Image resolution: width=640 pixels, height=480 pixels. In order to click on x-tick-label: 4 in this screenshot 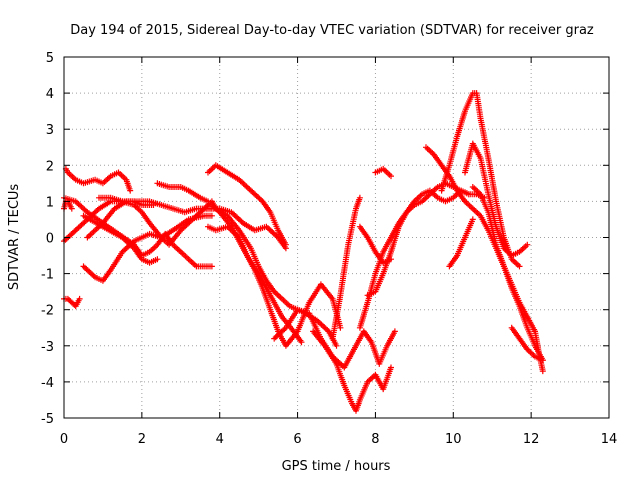, I will do `click(220, 439)`.